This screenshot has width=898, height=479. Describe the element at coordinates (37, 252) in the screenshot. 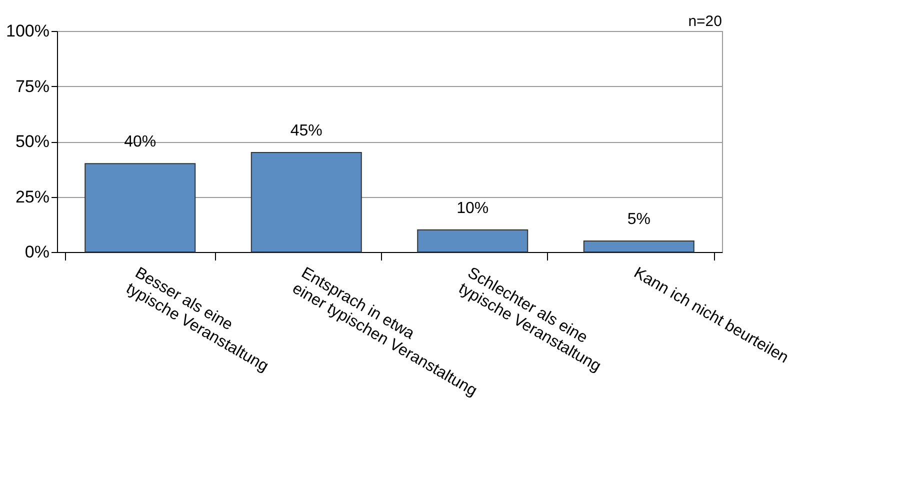

I see `y-tick-label: 0%` at that location.